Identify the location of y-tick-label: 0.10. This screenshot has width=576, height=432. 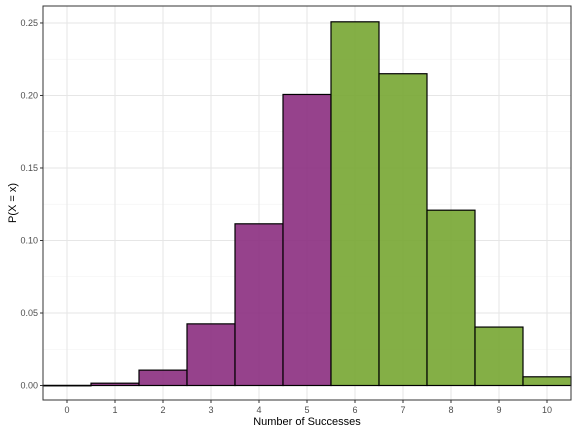
(29, 240).